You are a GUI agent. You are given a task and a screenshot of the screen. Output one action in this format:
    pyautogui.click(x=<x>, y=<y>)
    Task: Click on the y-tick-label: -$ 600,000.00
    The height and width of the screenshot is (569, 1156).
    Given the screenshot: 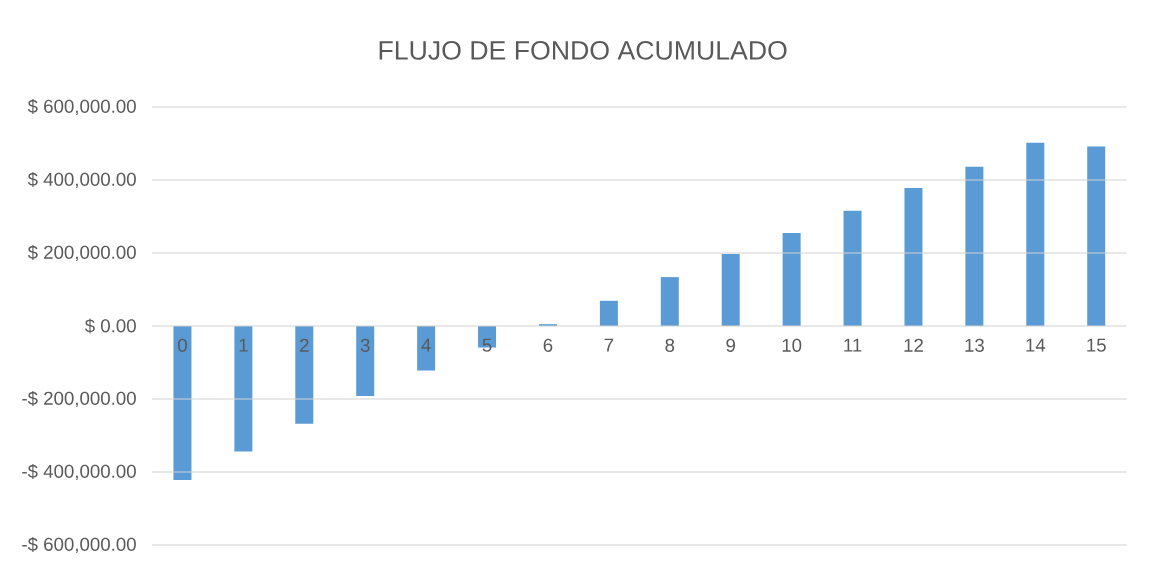 What is the action you would take?
    pyautogui.click(x=79, y=545)
    